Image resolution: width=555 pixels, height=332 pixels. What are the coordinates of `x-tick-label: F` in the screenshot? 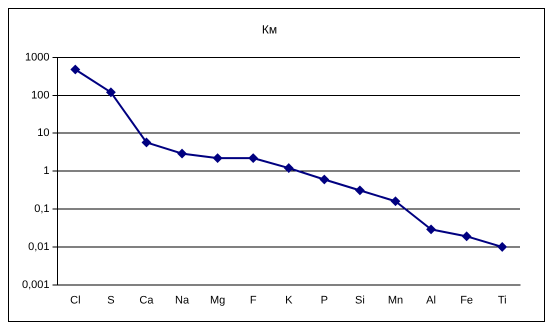 It's located at (253, 300).